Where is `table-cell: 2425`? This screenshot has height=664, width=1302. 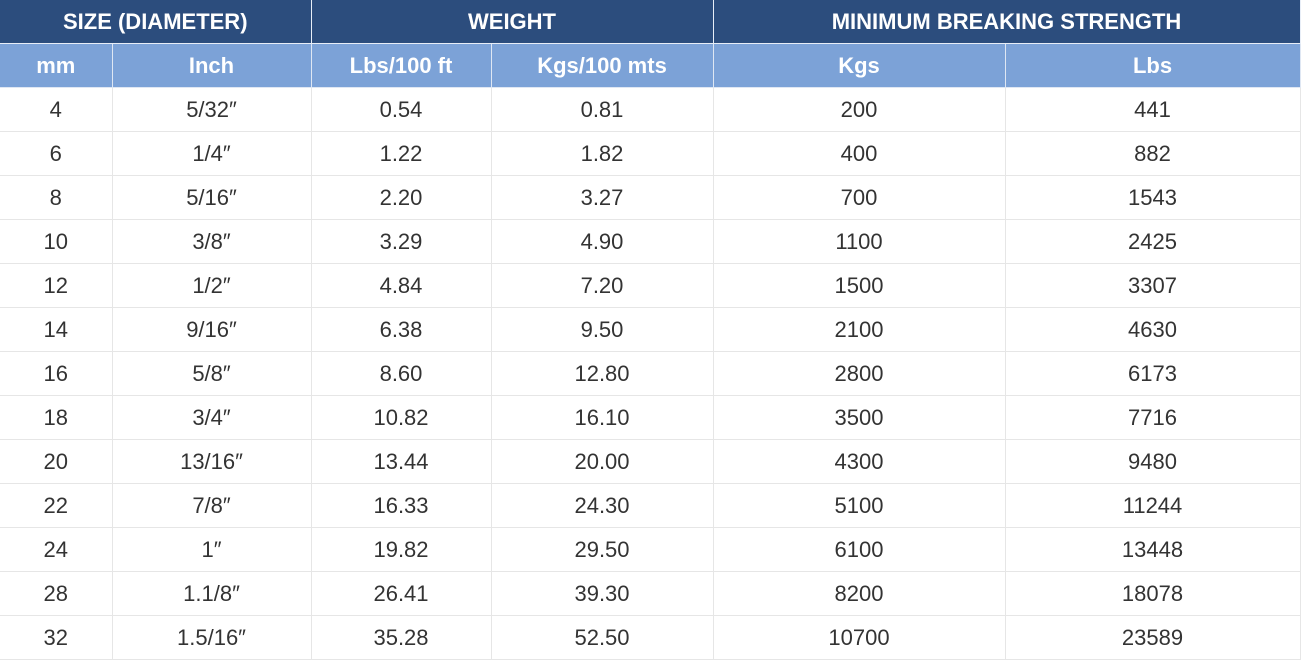 table-cell: 2425 is located at coordinates (1152, 241).